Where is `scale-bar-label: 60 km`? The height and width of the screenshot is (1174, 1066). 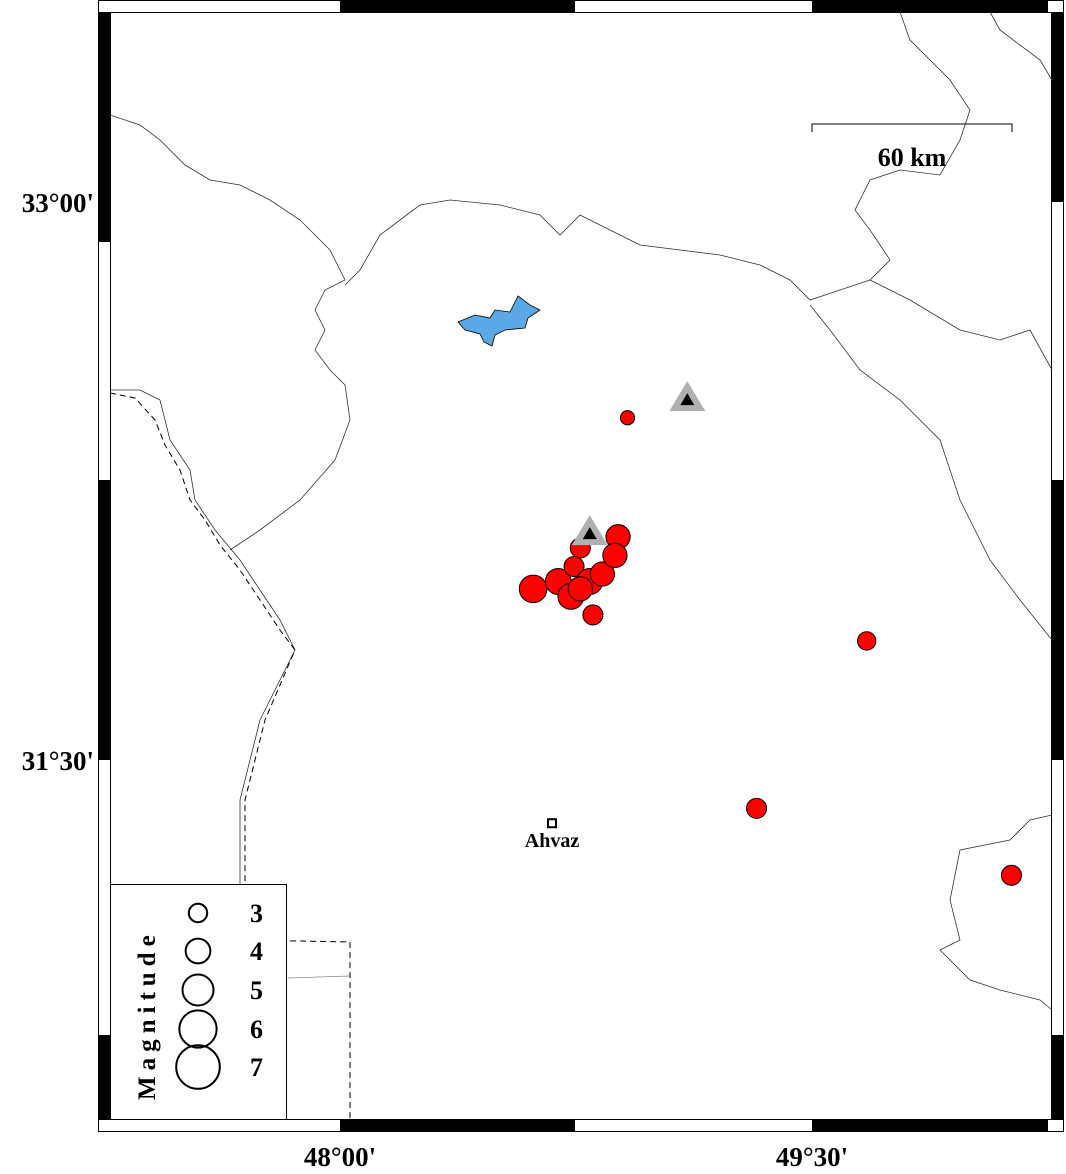 scale-bar-label: 60 km is located at coordinates (912, 157).